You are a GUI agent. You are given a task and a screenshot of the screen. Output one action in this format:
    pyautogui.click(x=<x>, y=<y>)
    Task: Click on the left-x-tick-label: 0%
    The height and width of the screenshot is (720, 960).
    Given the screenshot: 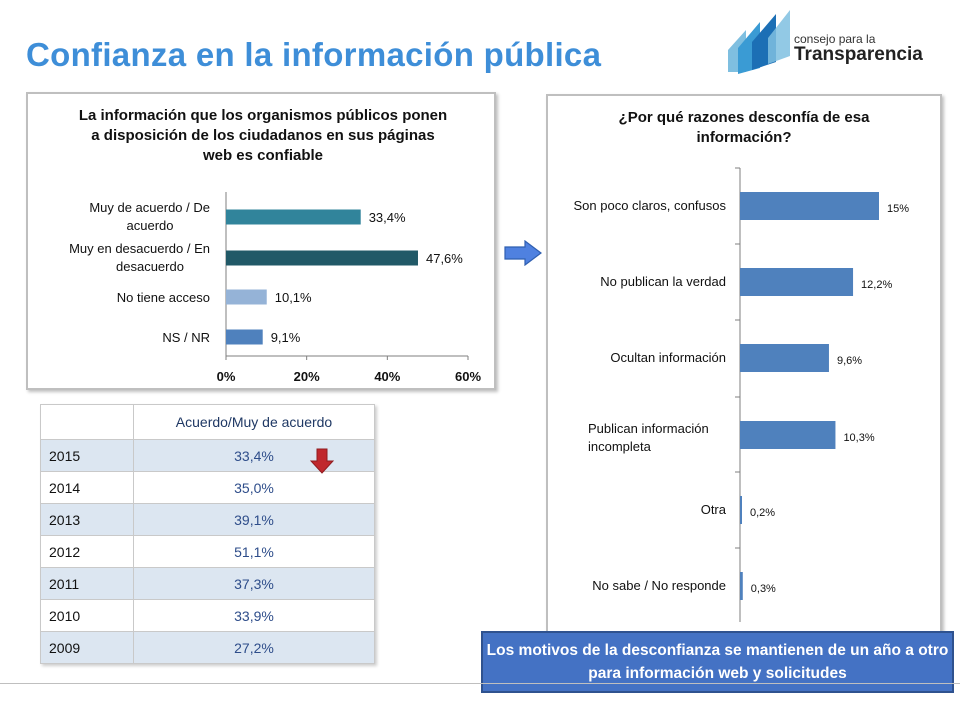 What is the action you would take?
    pyautogui.click(x=226, y=376)
    